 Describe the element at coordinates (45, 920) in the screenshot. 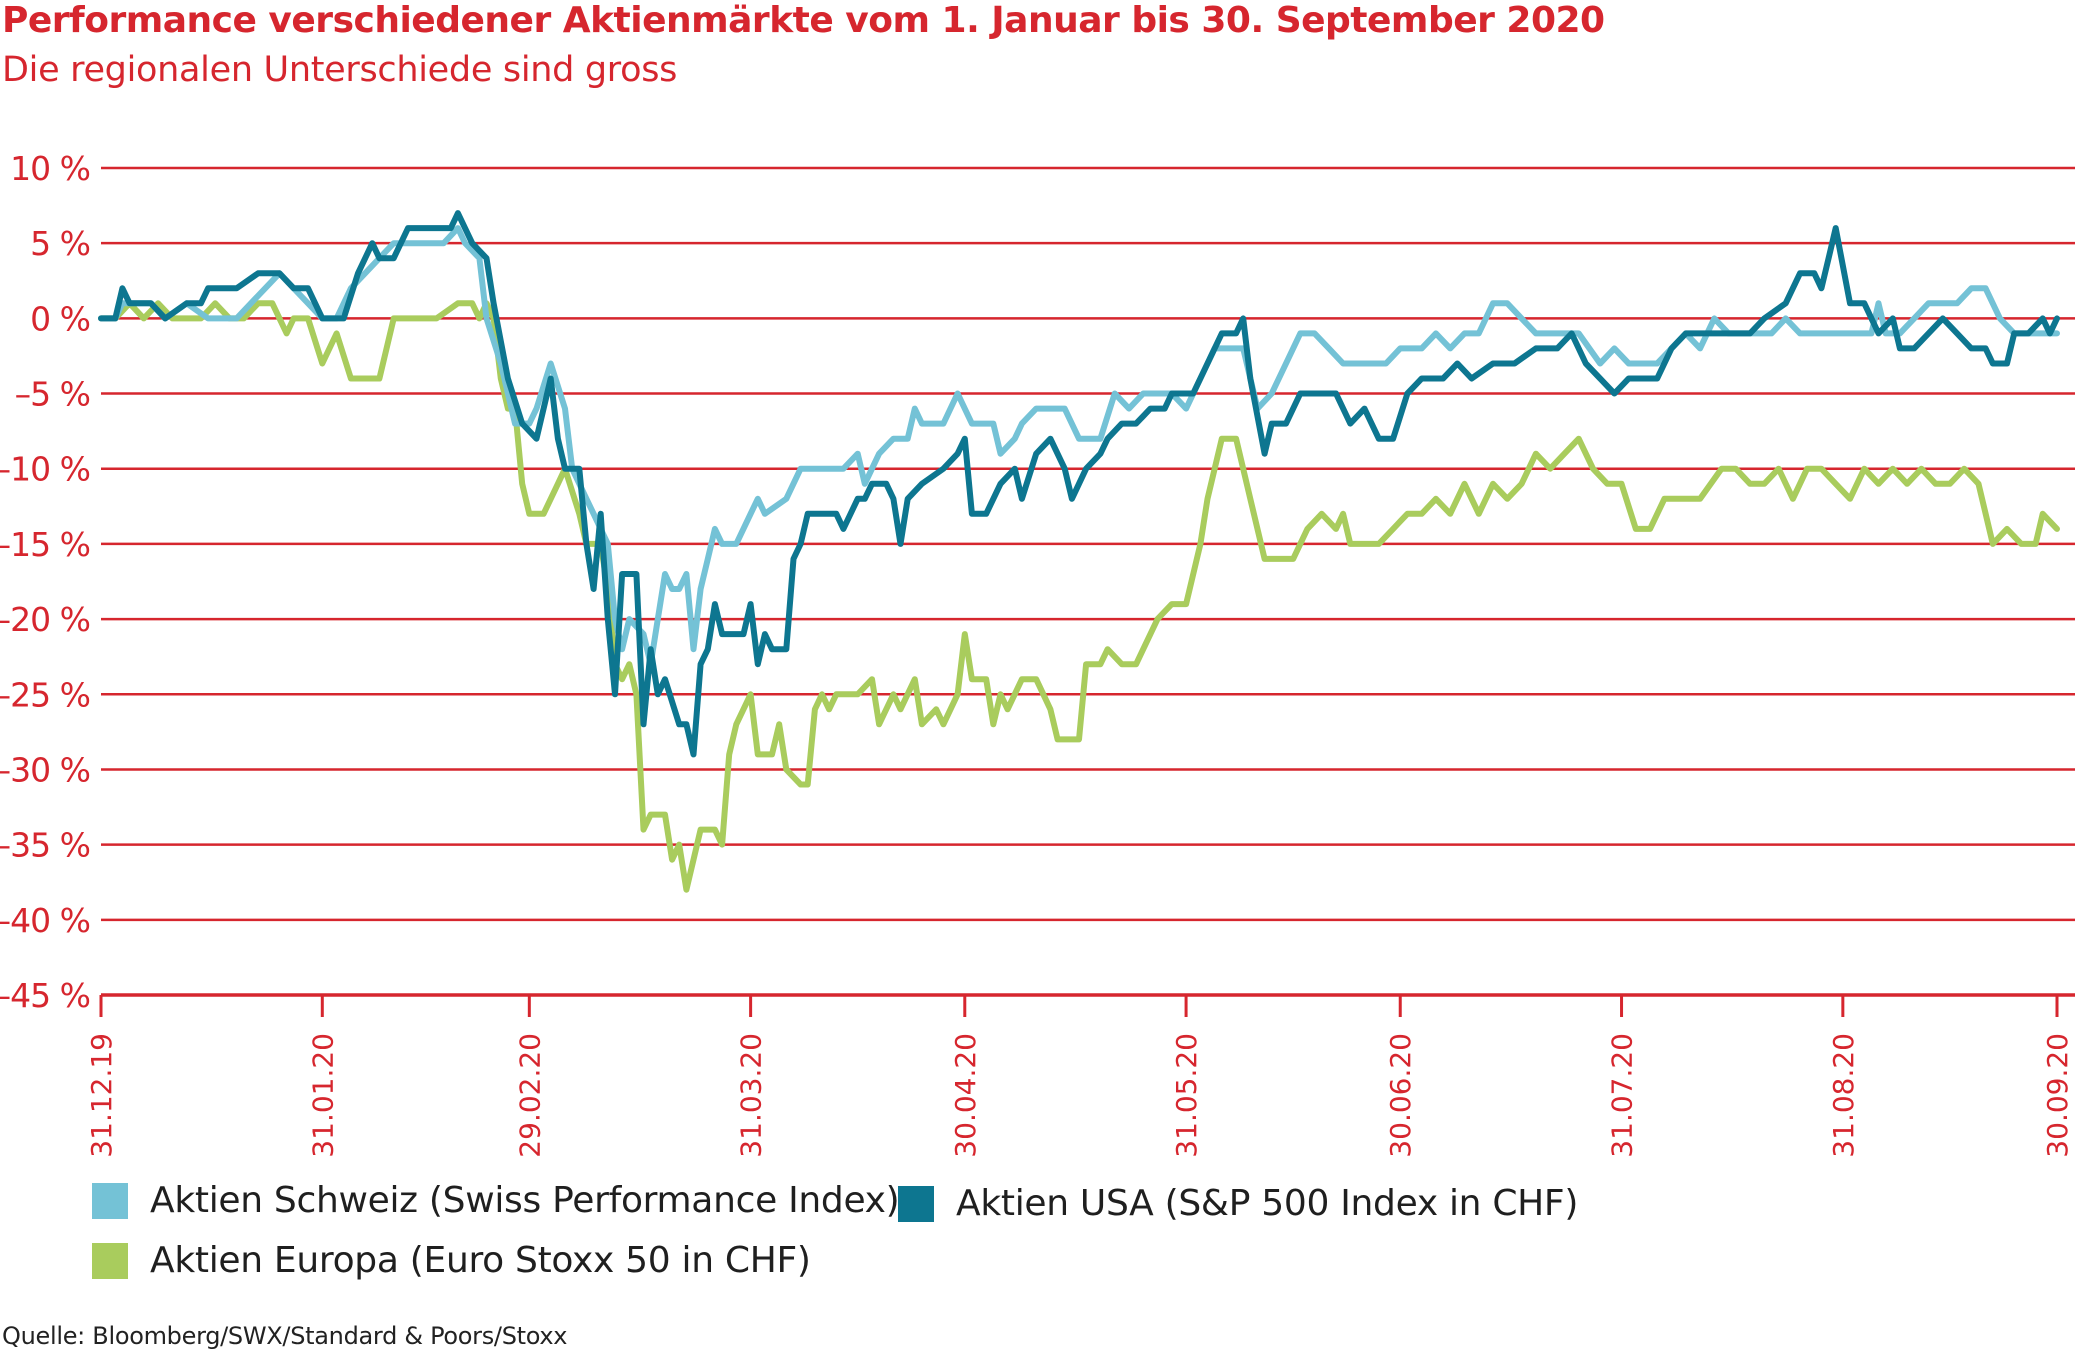

I see `y-tick-label: –40 %` at that location.